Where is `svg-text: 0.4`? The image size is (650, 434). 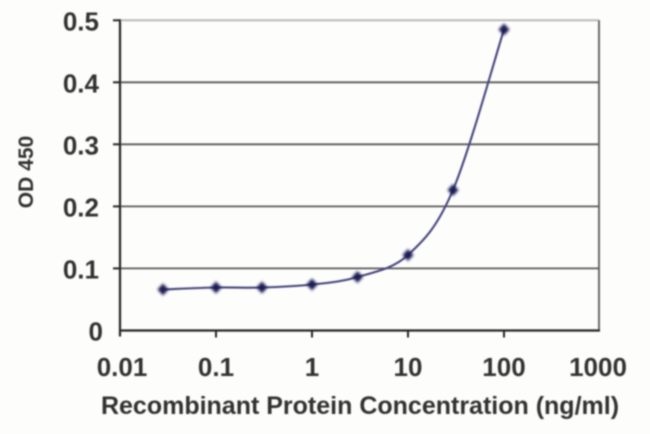
svg-text: 0.4 is located at coordinates (81, 83).